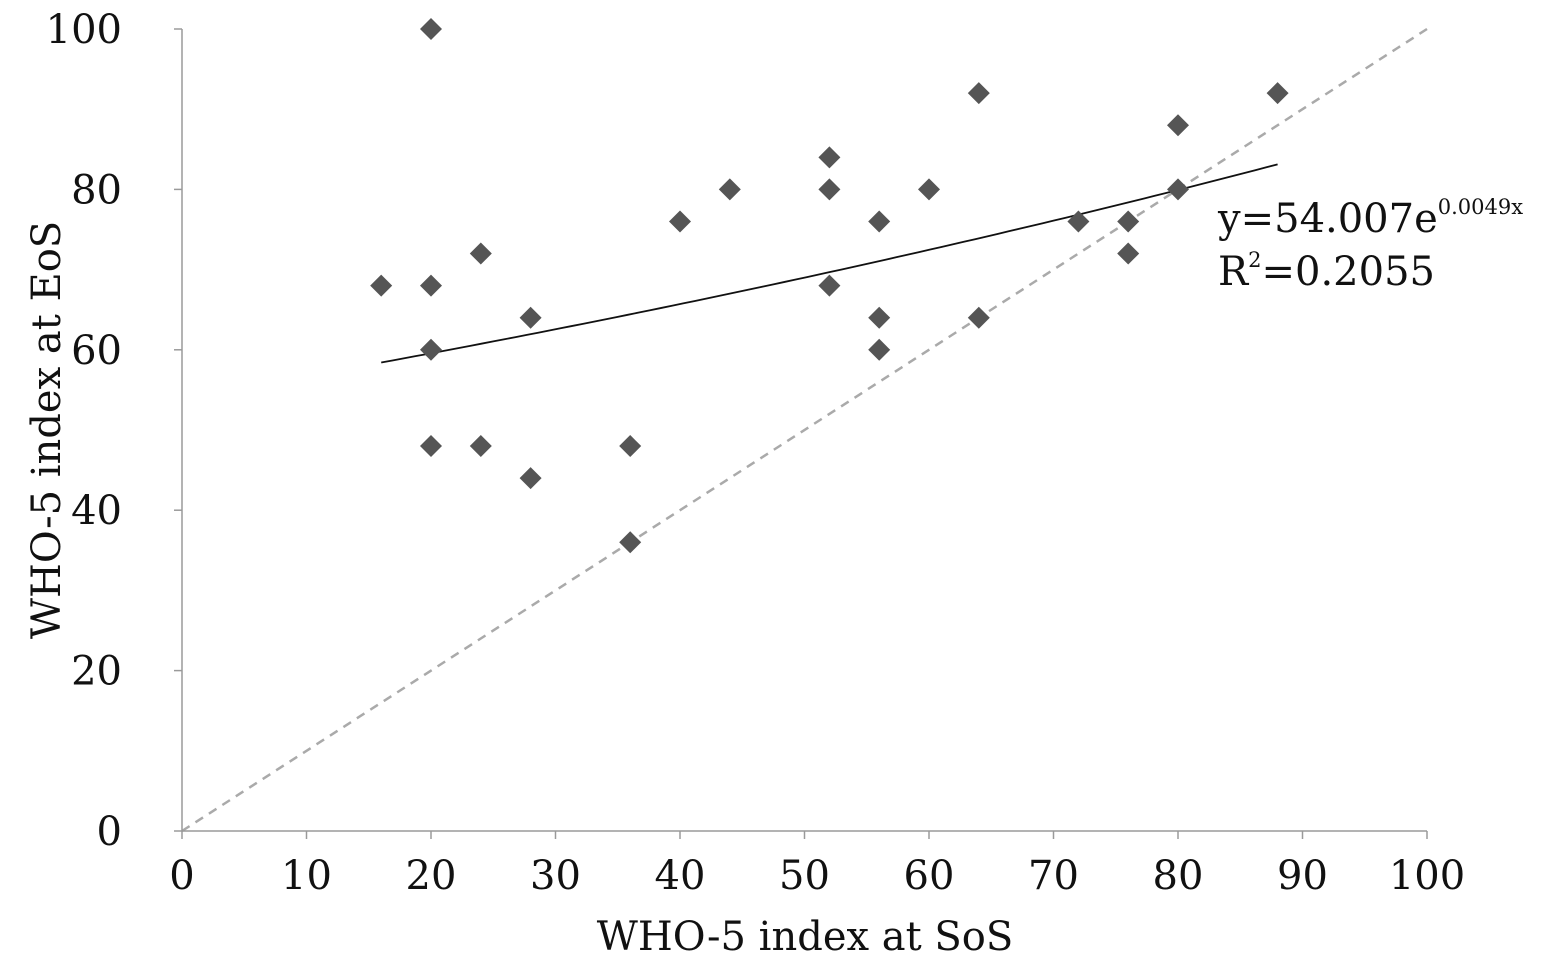  I want to click on y-tick-label: 20, so click(96, 672).